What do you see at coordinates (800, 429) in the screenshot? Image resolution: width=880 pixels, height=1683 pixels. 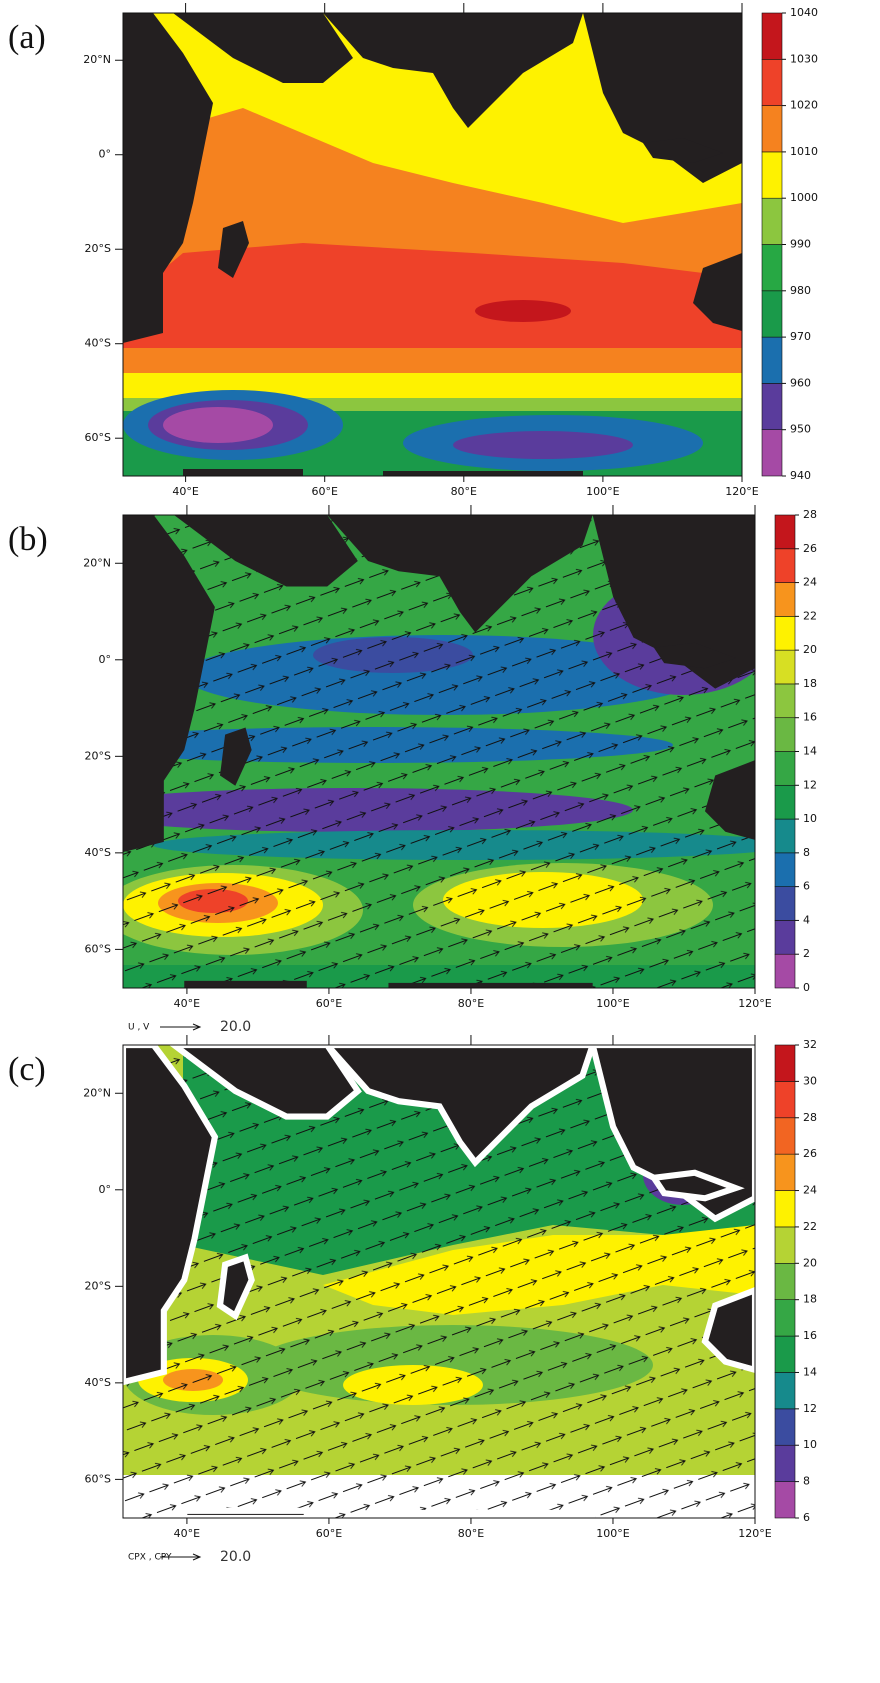 I see `colorbar-label: 950` at bounding box center [800, 429].